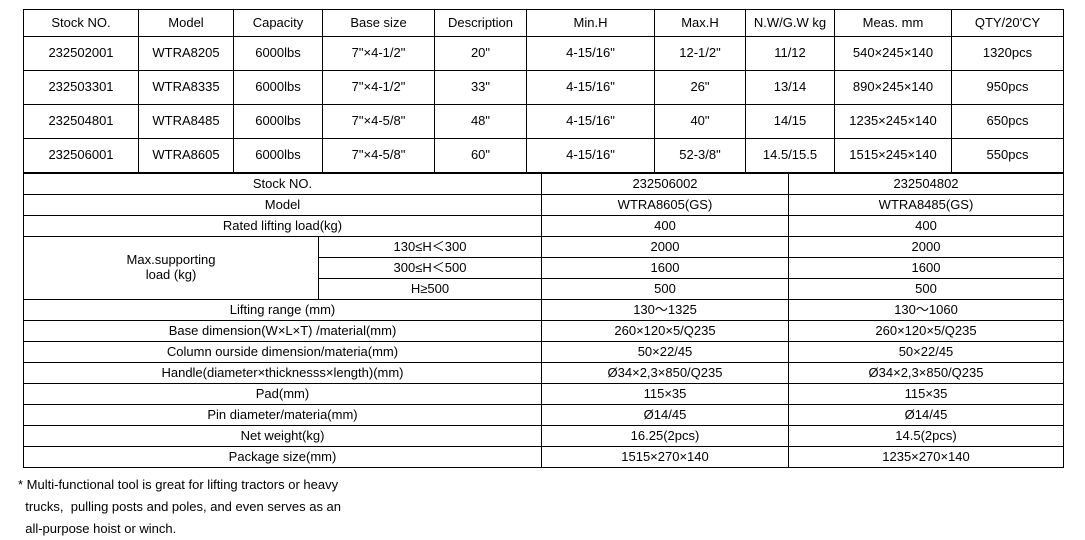 The height and width of the screenshot is (540, 1085). Describe the element at coordinates (665, 310) in the screenshot. I see `spec-value-lifting-range-col1: 130〜1325` at that location.